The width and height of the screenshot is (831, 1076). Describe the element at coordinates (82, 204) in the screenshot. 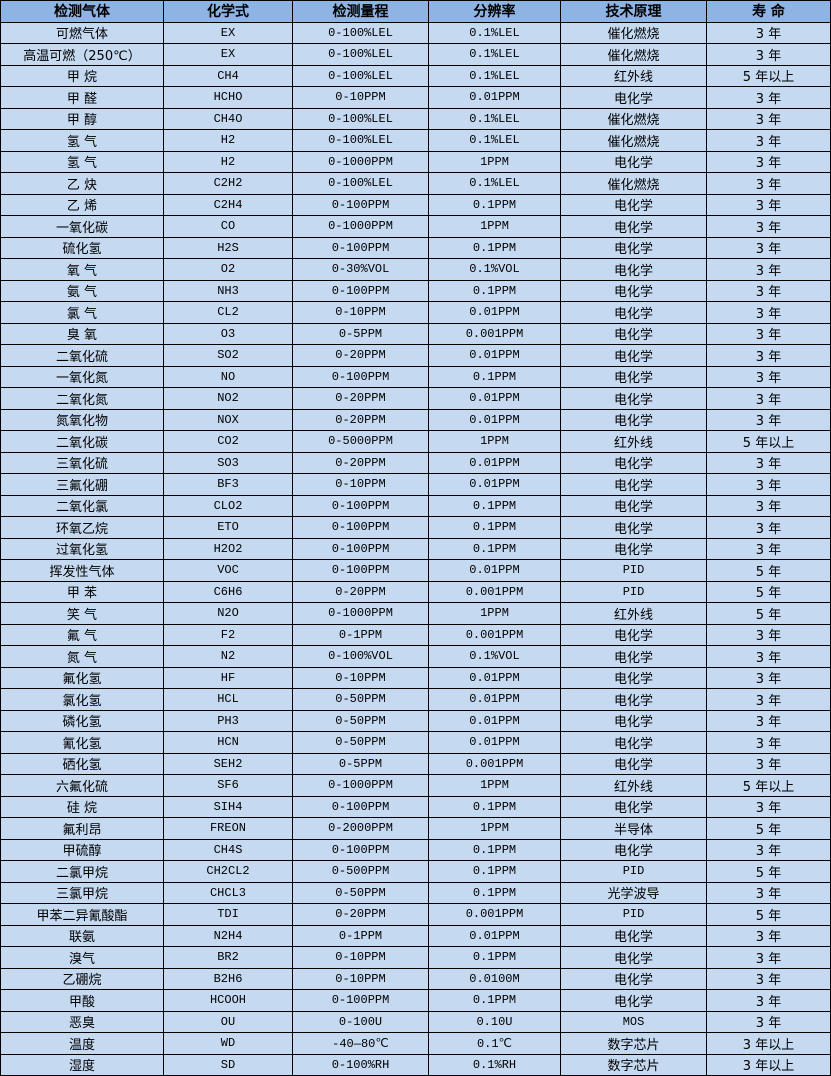

I see `cell-gas: 乙 烯` at that location.